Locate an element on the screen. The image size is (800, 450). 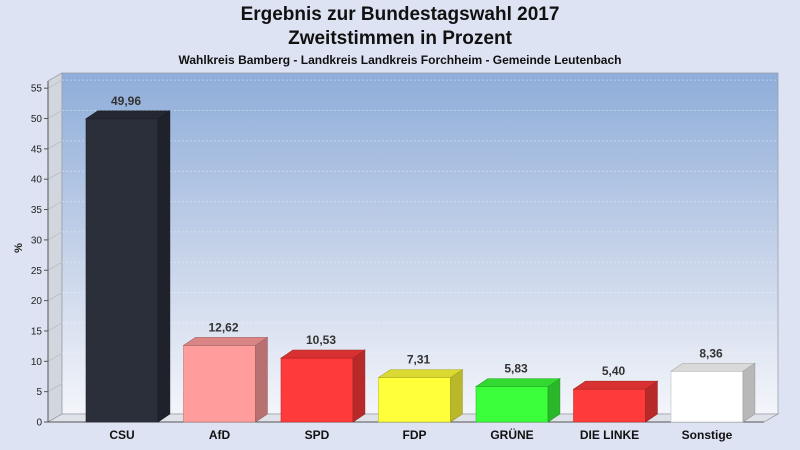
y-tick-label: 55 is located at coordinates (37, 89).